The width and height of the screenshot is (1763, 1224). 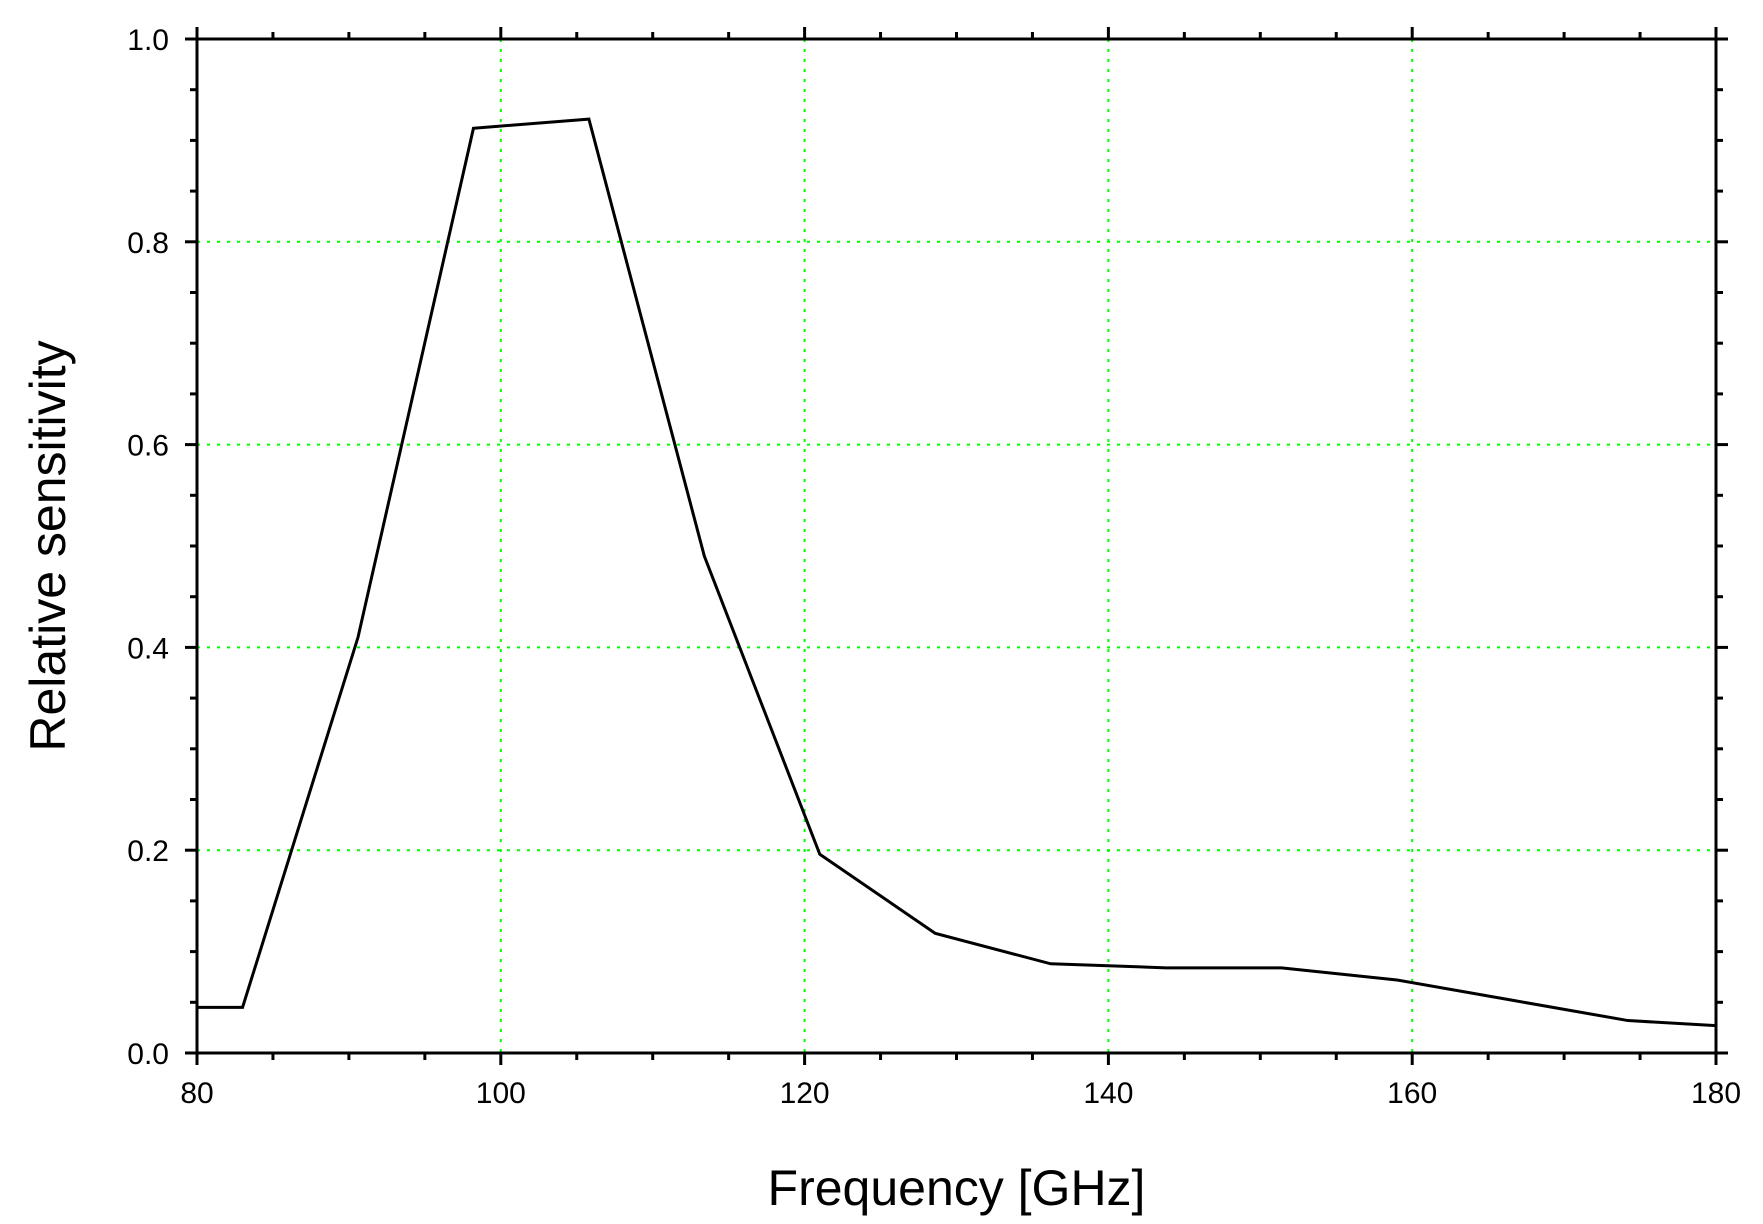 What do you see at coordinates (196, 1093) in the screenshot?
I see `x-tick-label: 80` at bounding box center [196, 1093].